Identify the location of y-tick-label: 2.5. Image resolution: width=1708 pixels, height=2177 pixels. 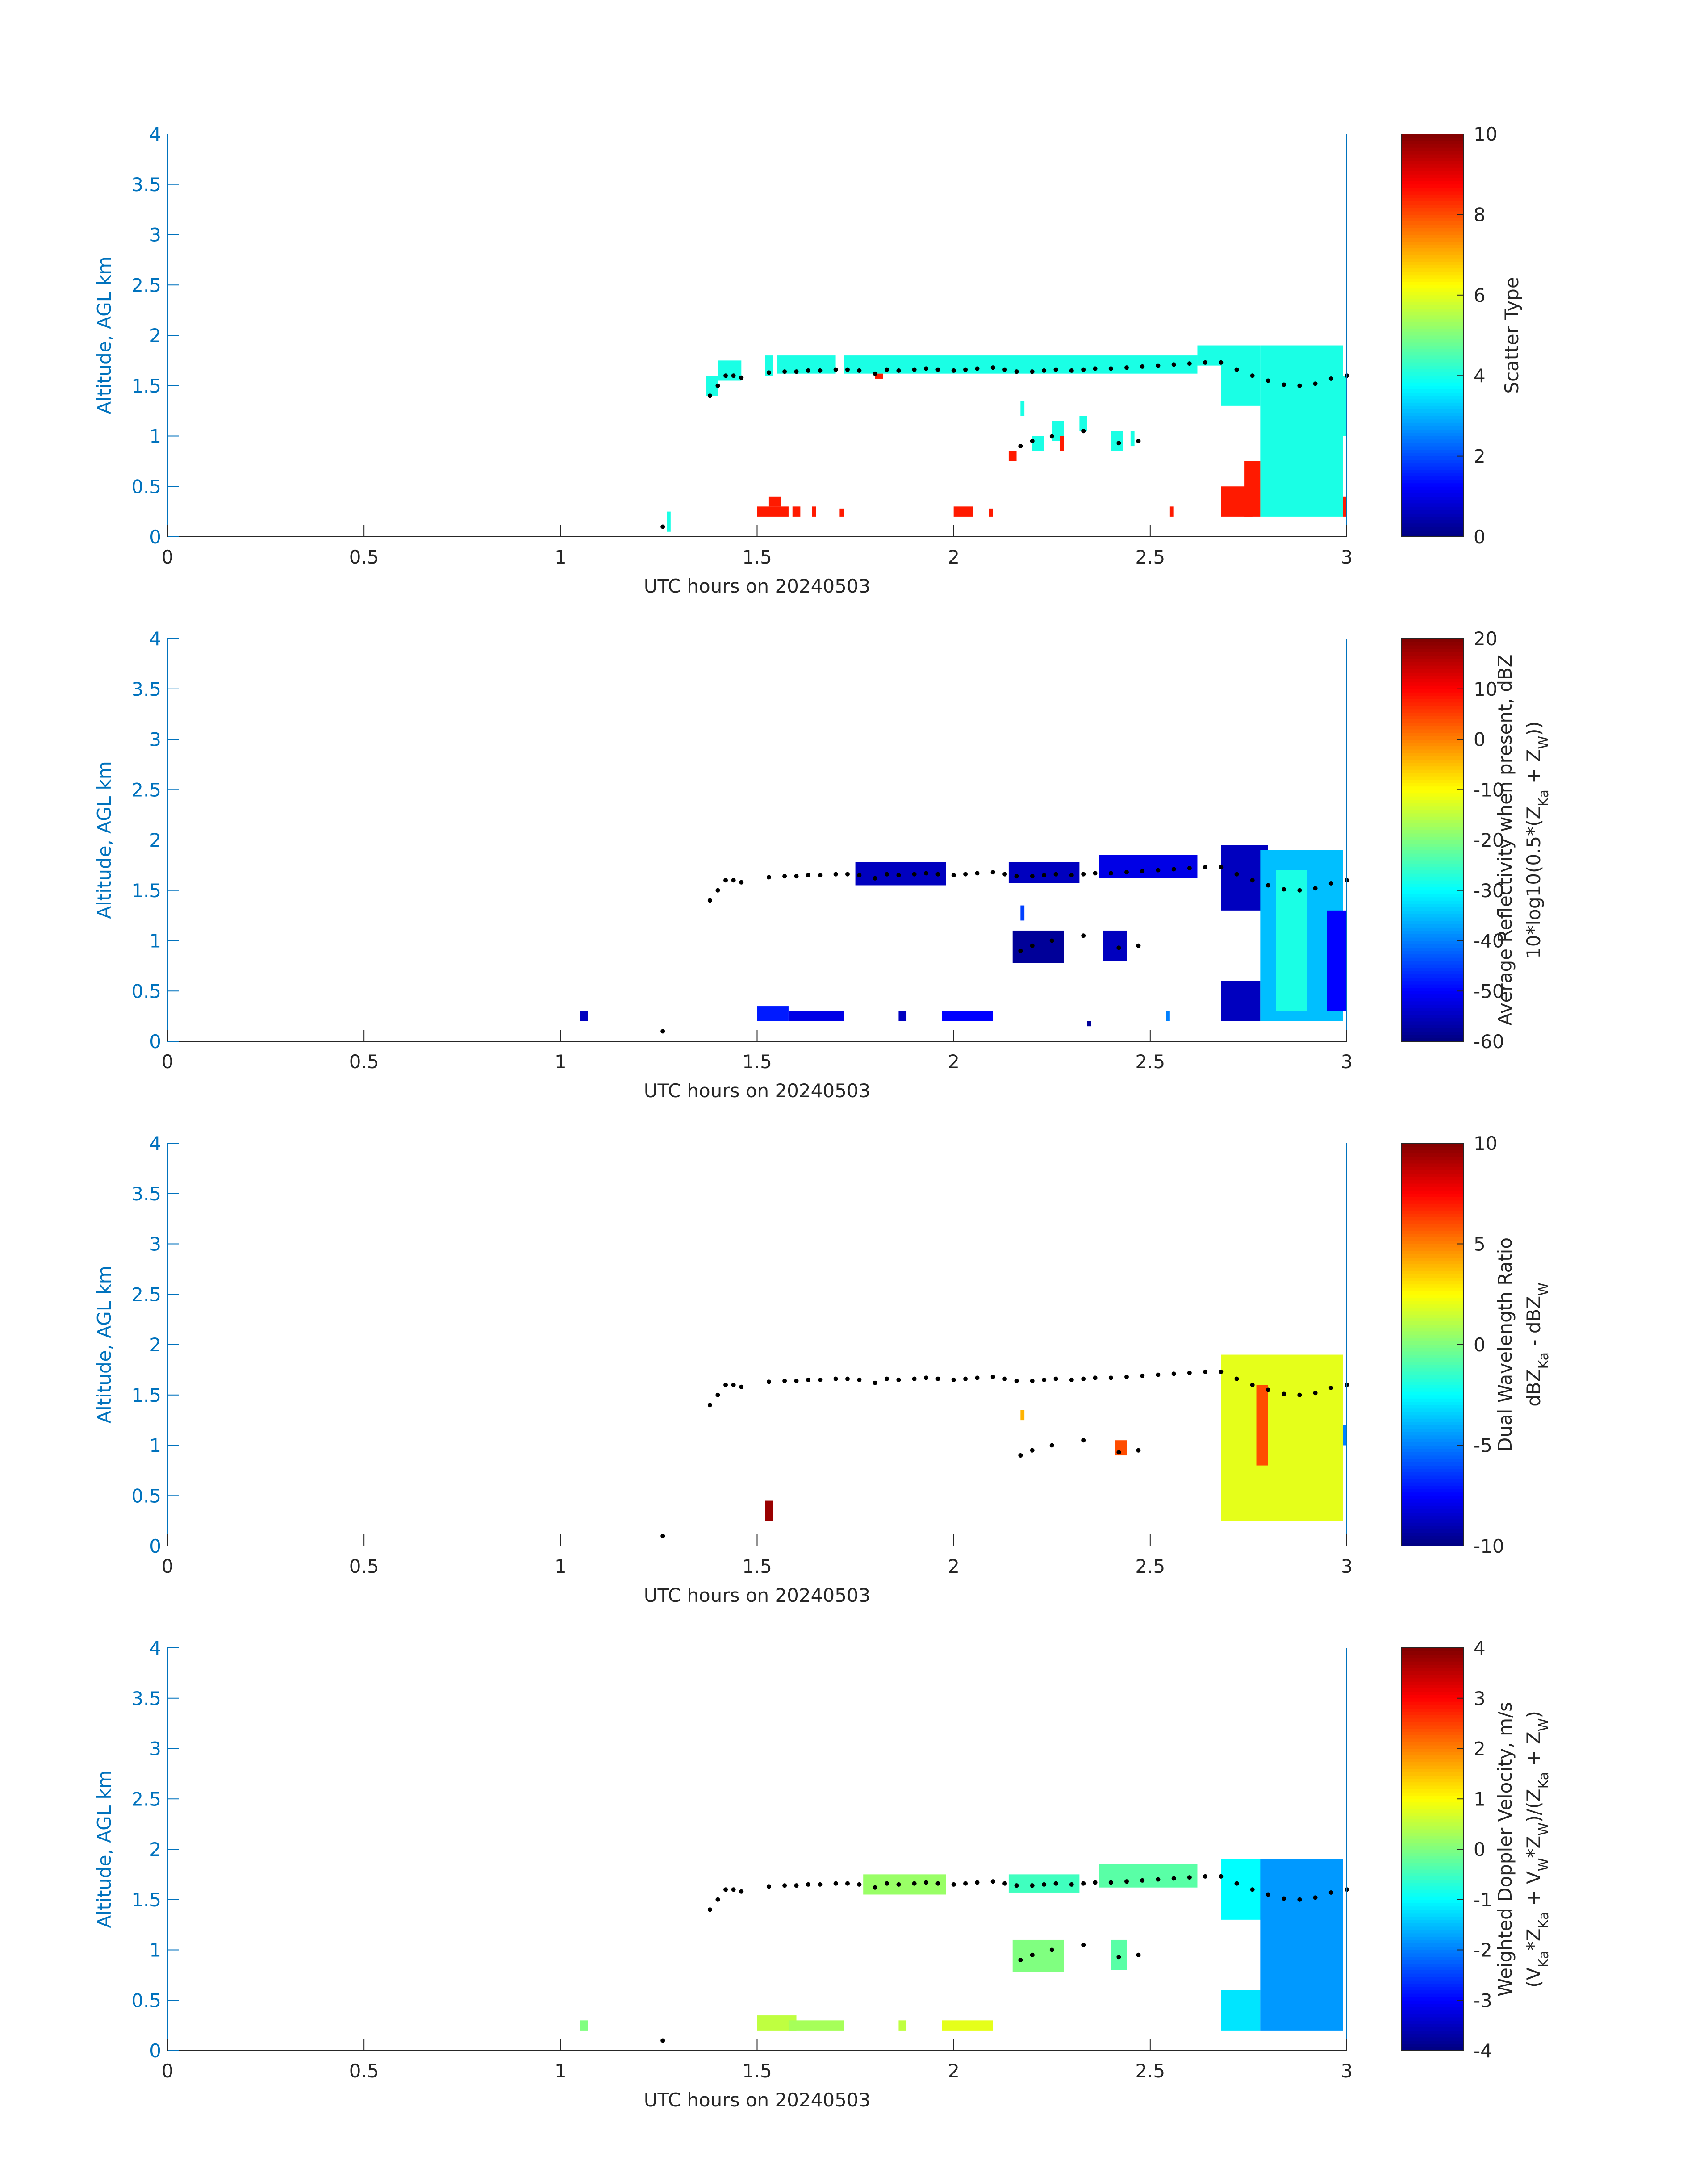
(146, 790).